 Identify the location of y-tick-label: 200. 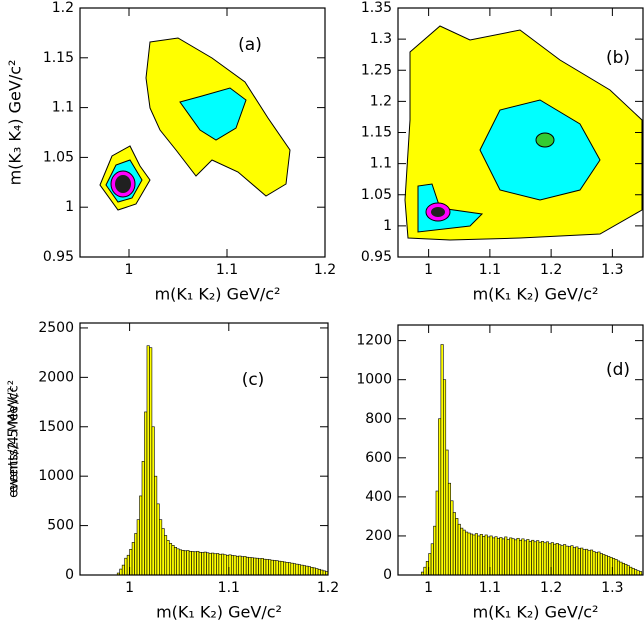
(378, 536).